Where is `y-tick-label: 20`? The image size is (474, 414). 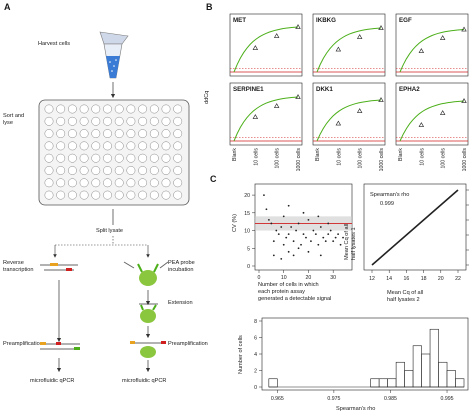
y-tick-label: 20 is located at coordinates (247, 196).